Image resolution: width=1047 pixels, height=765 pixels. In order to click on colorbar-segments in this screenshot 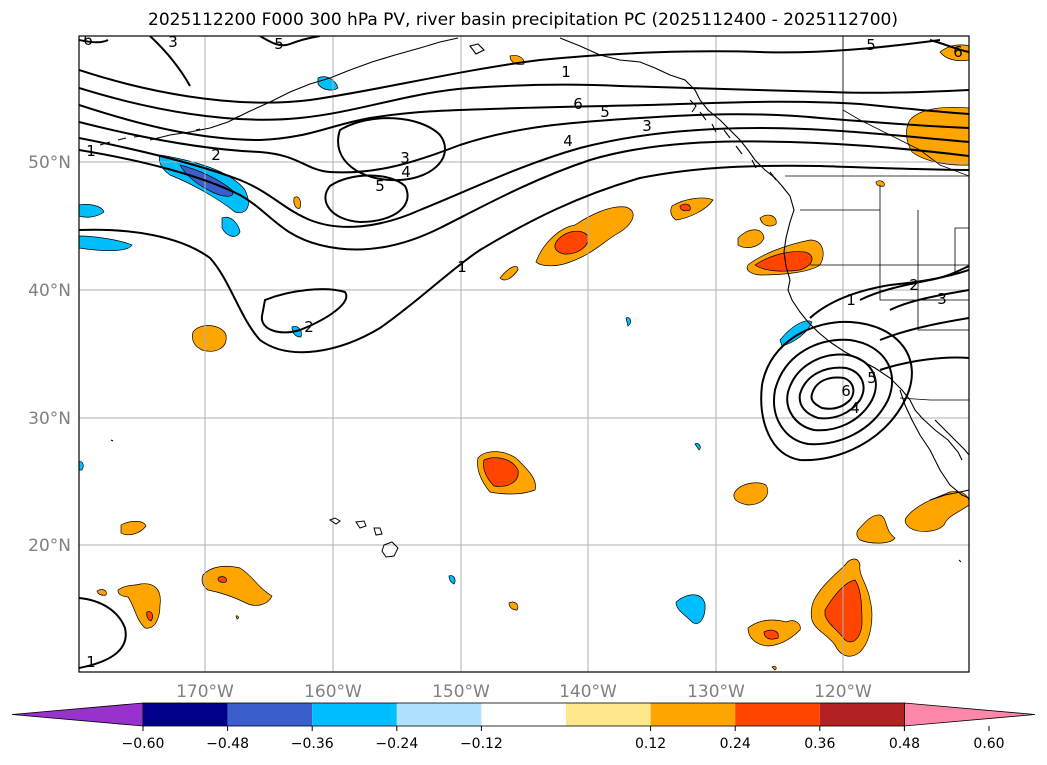, I will do `click(523, 714)`.